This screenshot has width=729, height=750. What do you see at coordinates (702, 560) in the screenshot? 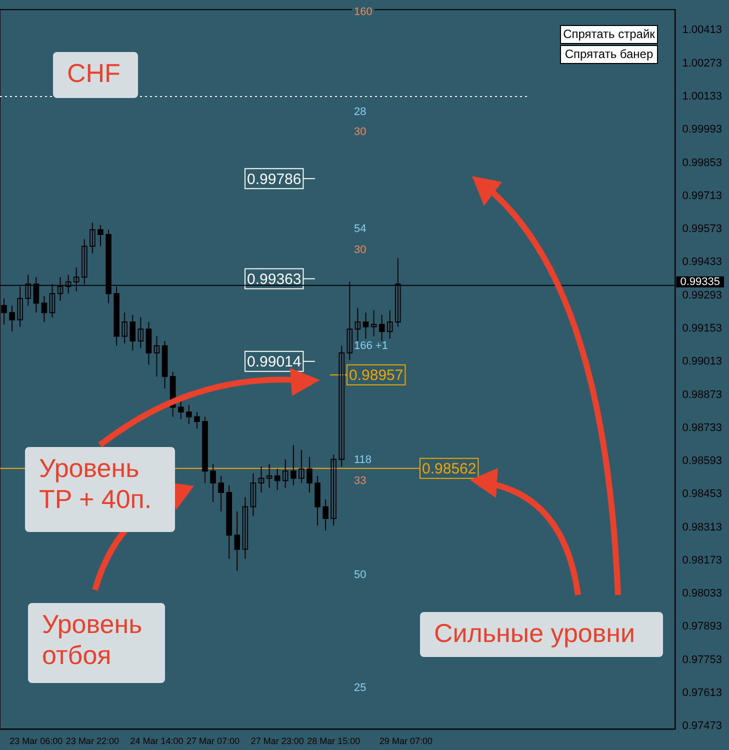
I see `y-tick-label: 0.98173` at bounding box center [702, 560].